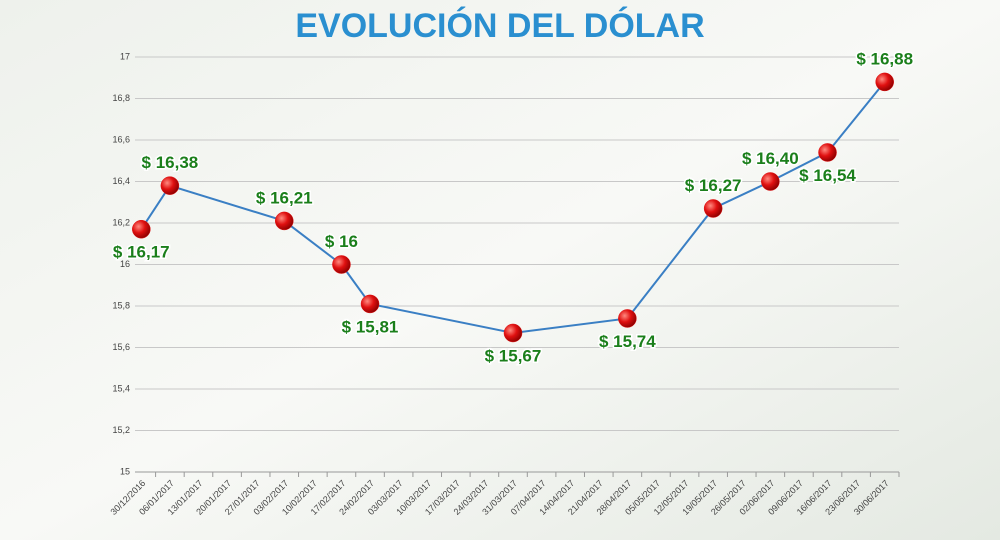 Image resolution: width=1000 pixels, height=540 pixels. Describe the element at coordinates (121, 388) in the screenshot. I see `y-tick-label: 15,4` at that location.